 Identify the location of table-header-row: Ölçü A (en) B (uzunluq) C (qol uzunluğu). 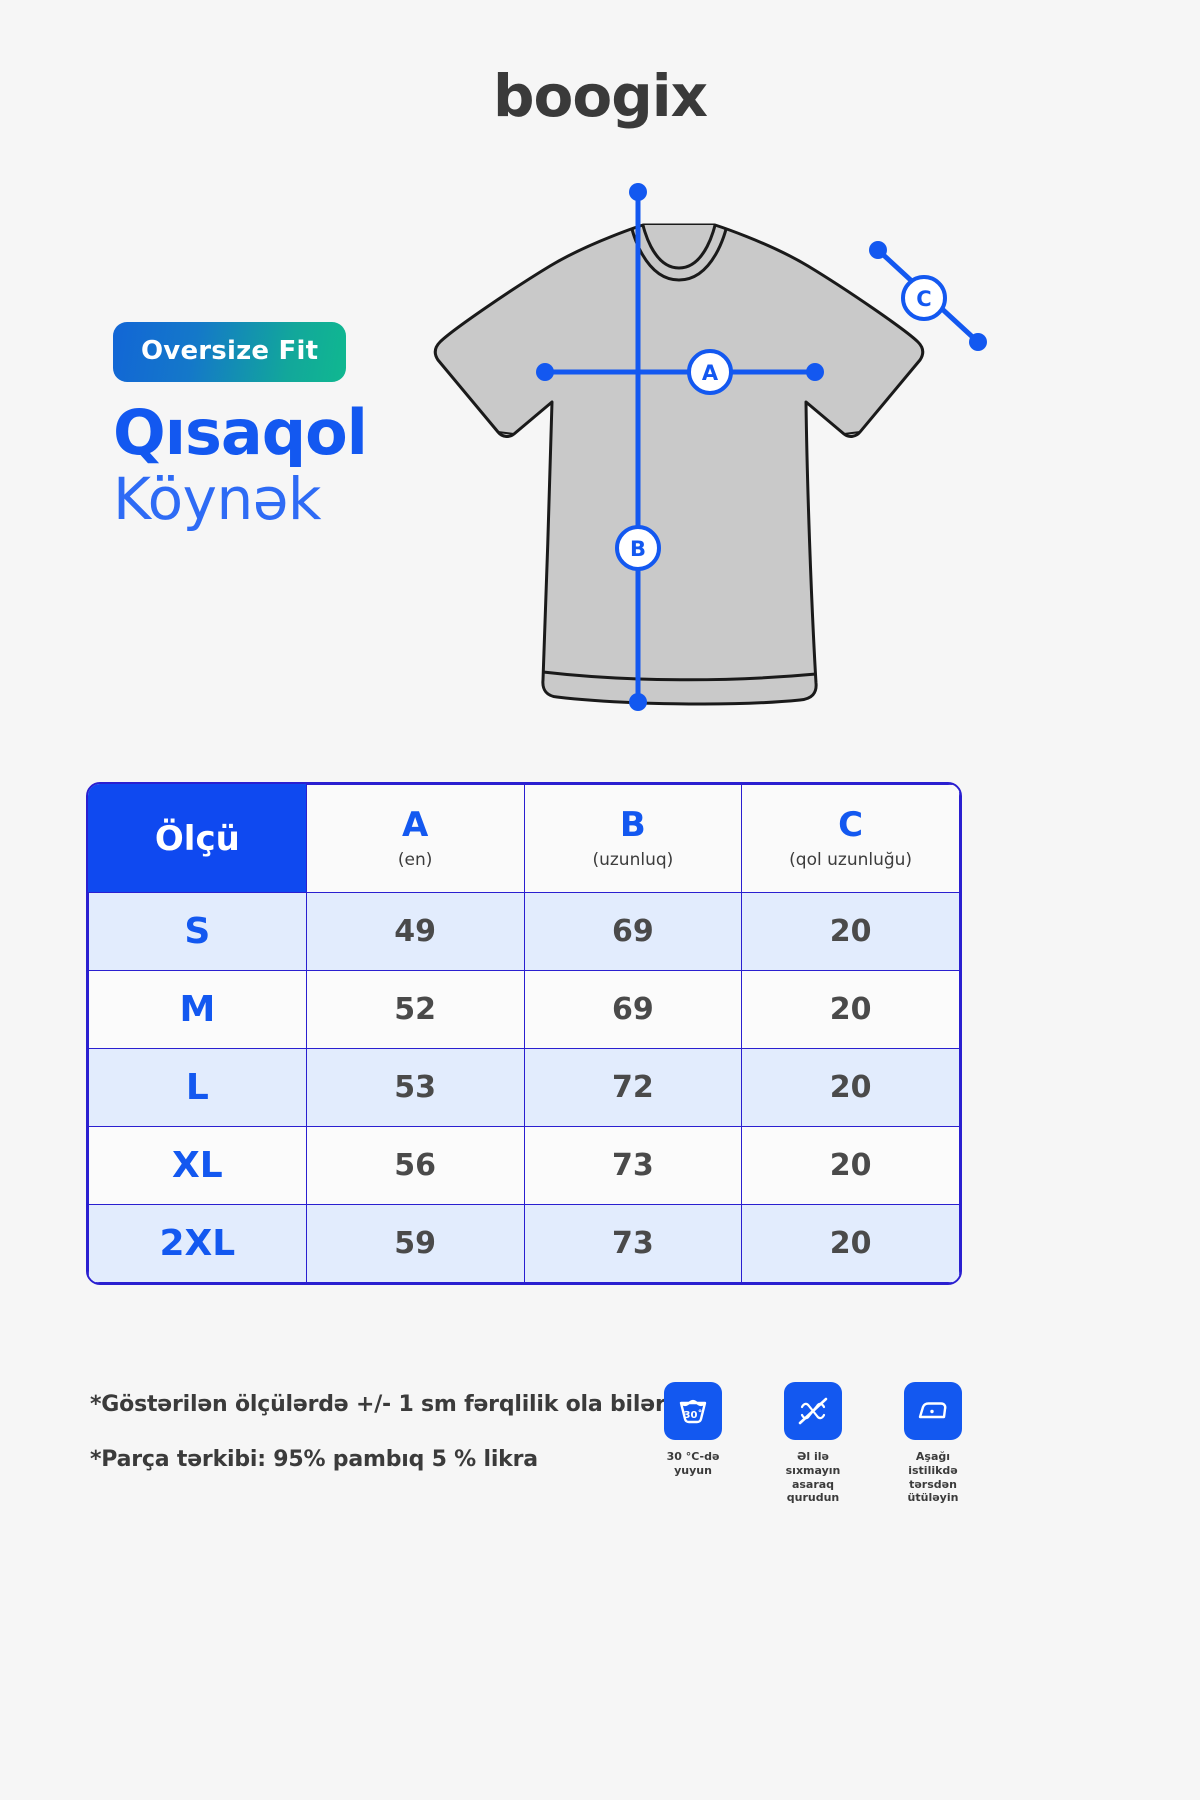
(524, 838).